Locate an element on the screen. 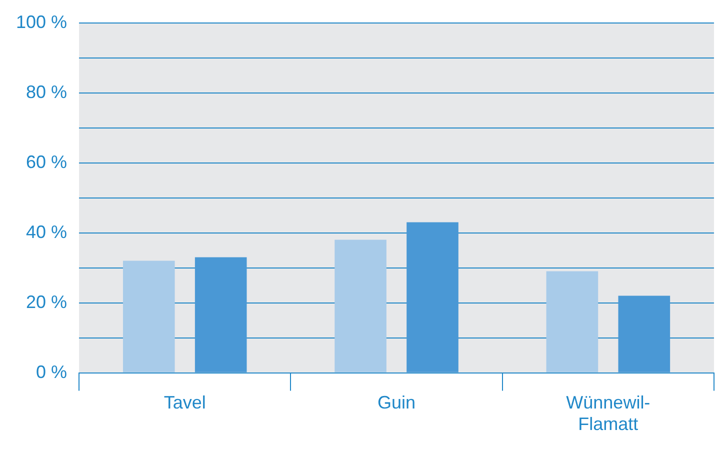 This screenshot has height=464, width=716. x-tick-label: Guin is located at coordinates (397, 402).